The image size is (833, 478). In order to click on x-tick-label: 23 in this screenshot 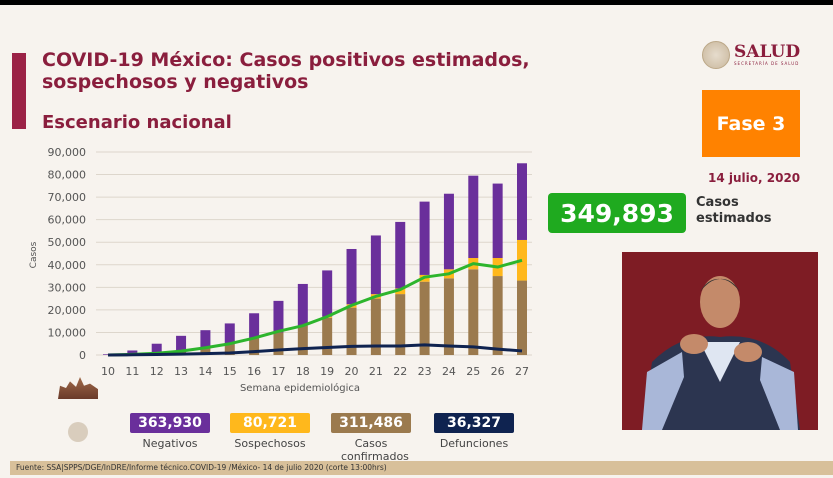, I will do `click(425, 371)`.